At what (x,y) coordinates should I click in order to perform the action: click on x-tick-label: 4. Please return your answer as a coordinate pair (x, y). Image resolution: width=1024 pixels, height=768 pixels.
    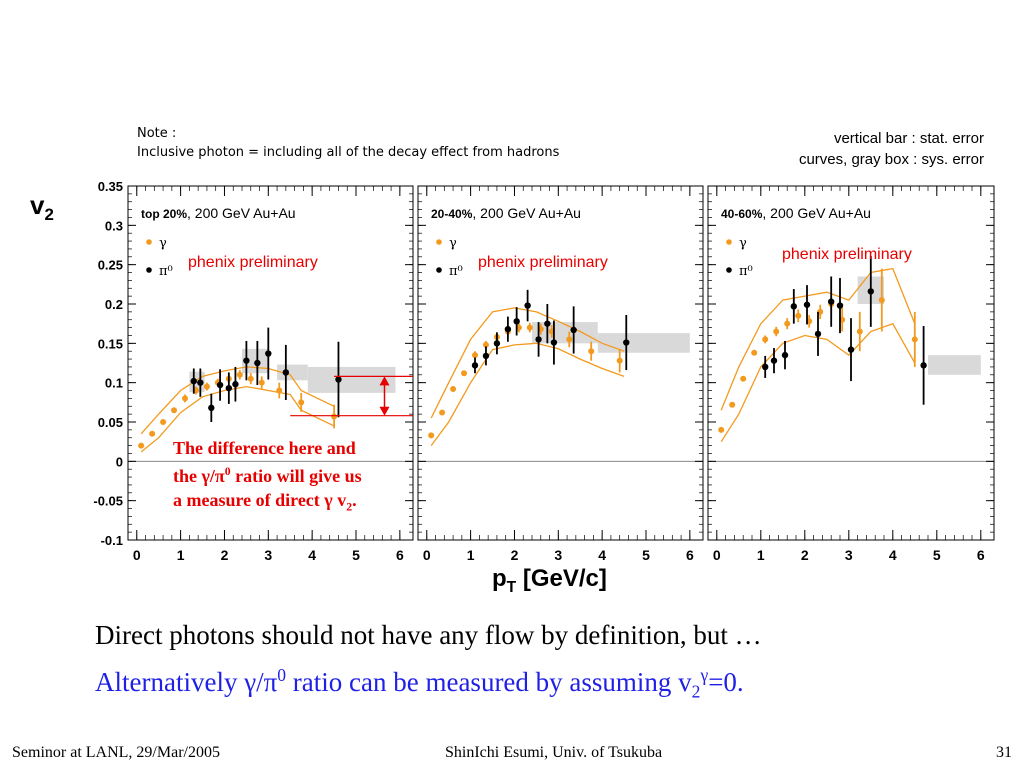
    Looking at the image, I should click on (312, 555).